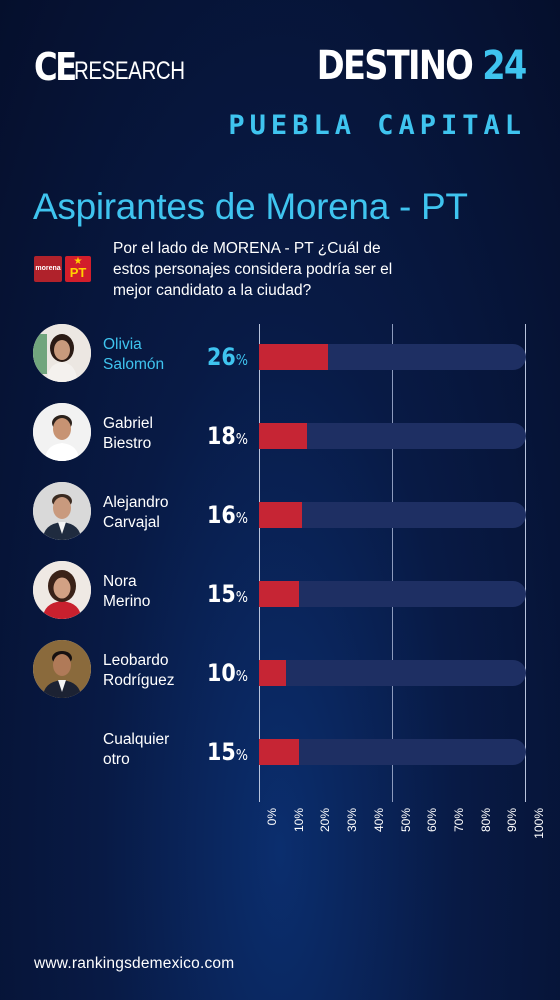 The image size is (560, 1000). What do you see at coordinates (485, 820) in the screenshot?
I see `tick-label: 80%` at bounding box center [485, 820].